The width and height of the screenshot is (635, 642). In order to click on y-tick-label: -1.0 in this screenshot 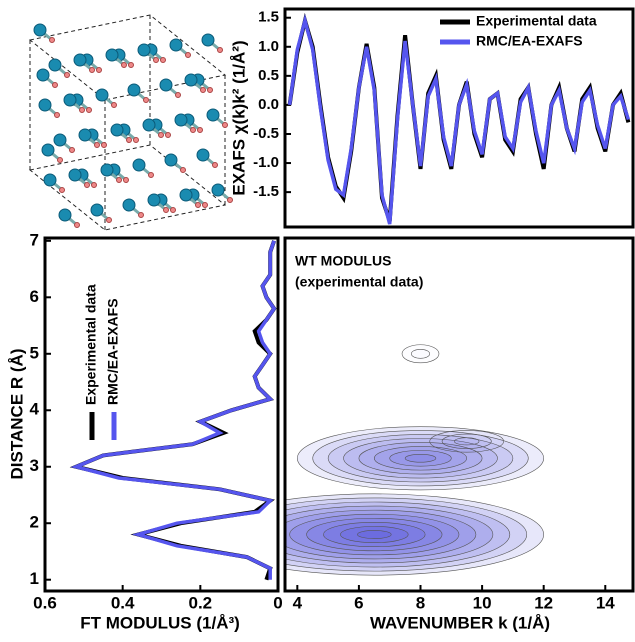, I will do `click(266, 162)`.